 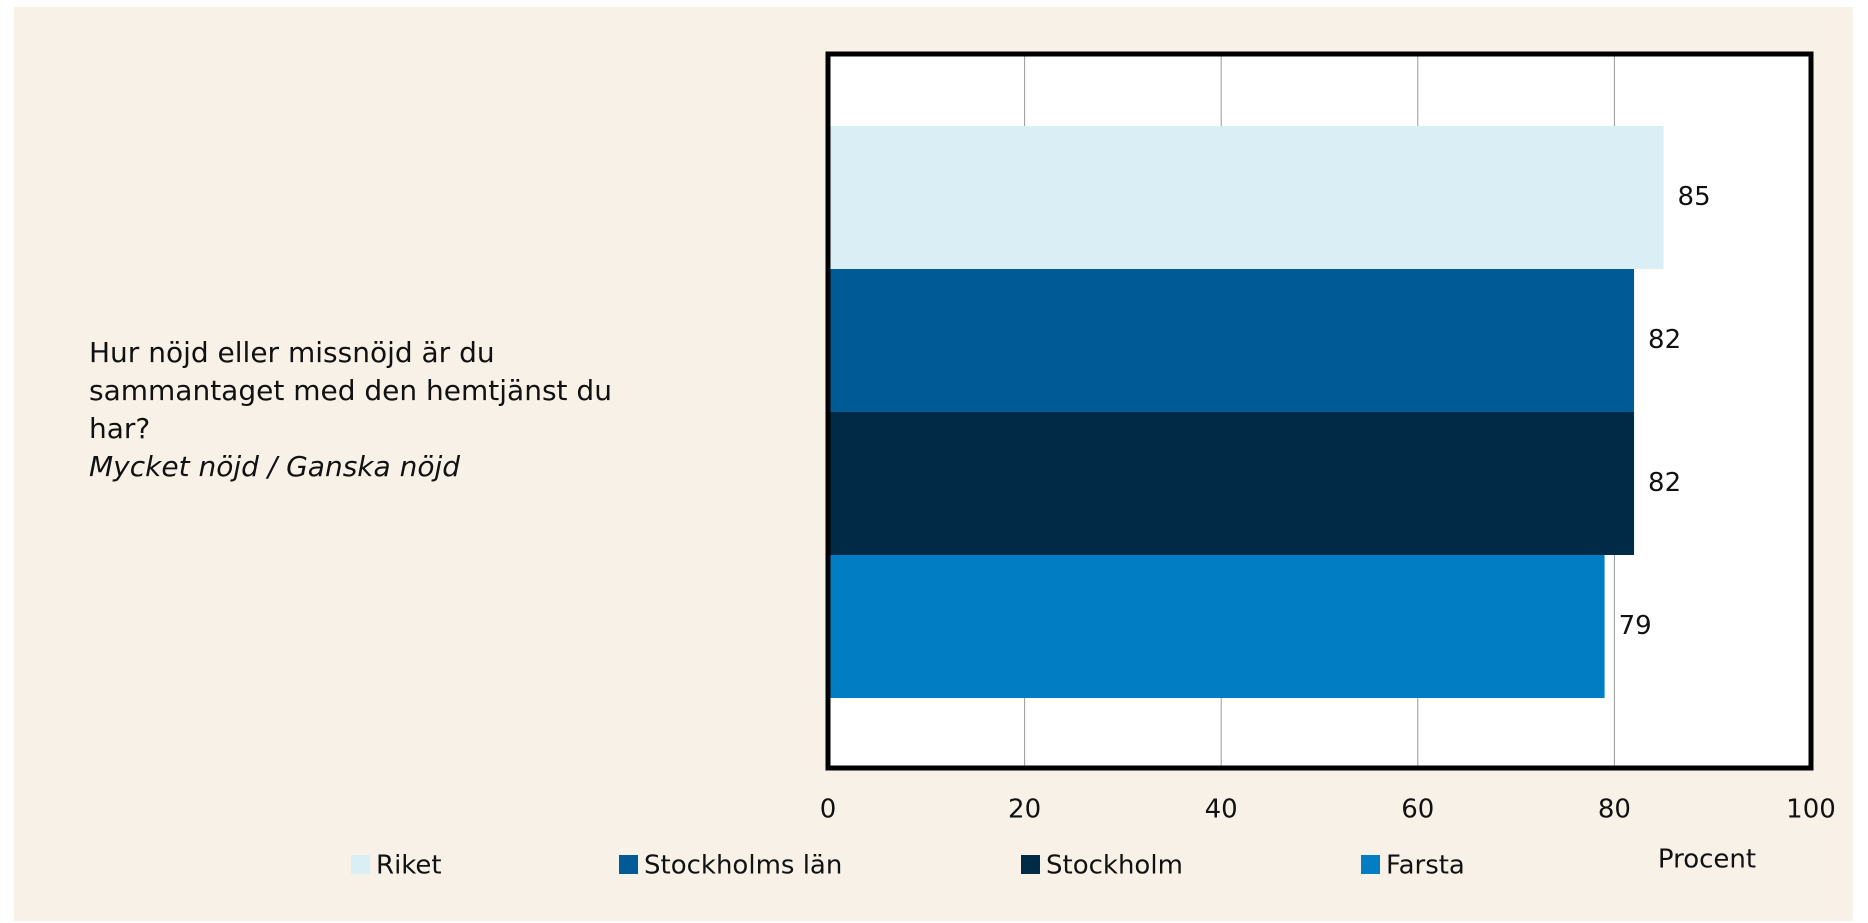 I want to click on x-tick-label: 100, so click(x=1811, y=810).